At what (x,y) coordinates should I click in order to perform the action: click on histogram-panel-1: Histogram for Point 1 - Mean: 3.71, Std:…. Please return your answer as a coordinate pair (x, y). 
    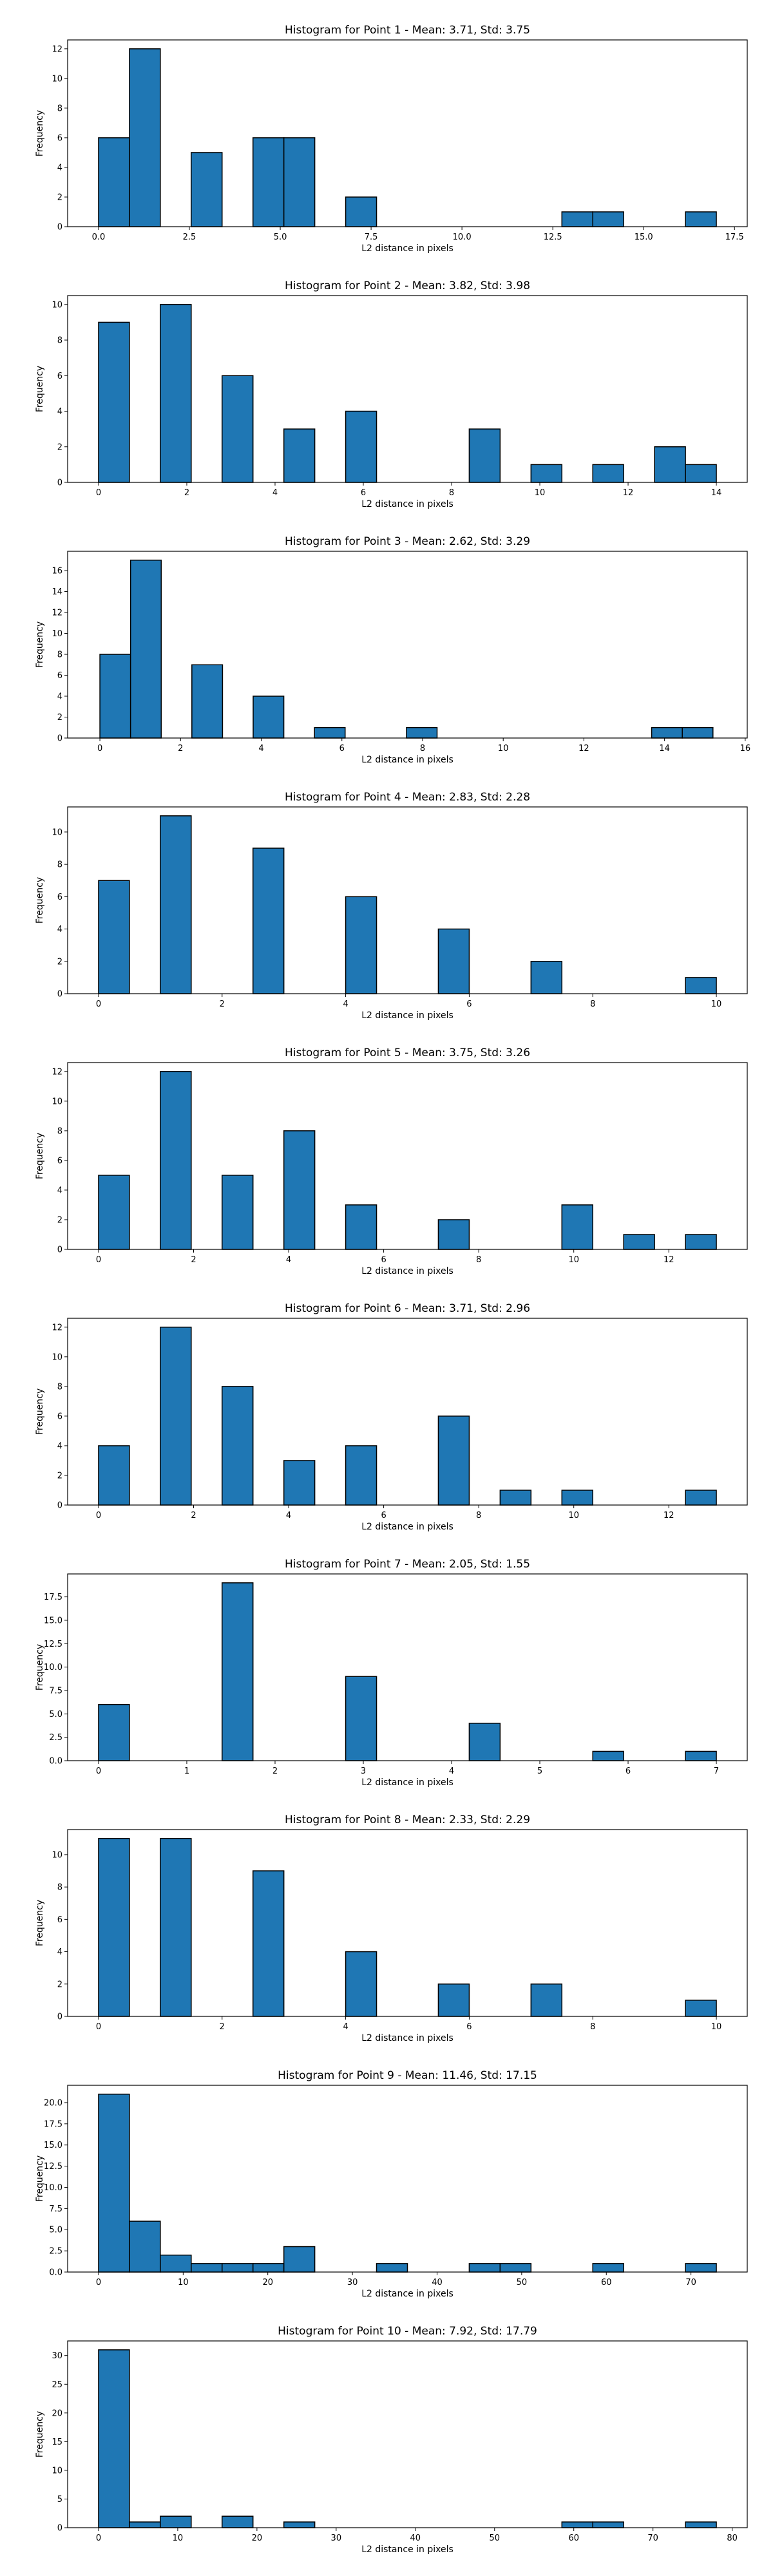
    Looking at the image, I should click on (391, 139).